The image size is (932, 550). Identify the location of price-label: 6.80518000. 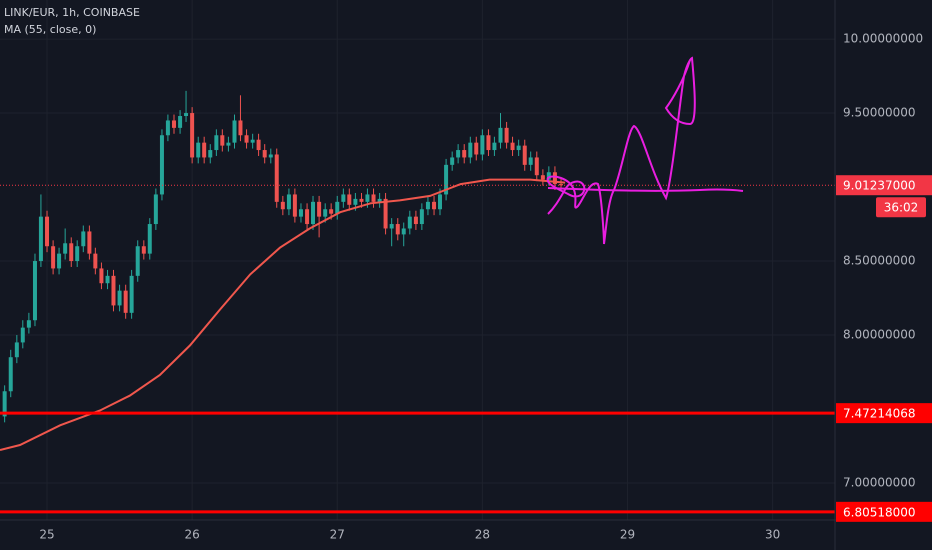
(879, 512).